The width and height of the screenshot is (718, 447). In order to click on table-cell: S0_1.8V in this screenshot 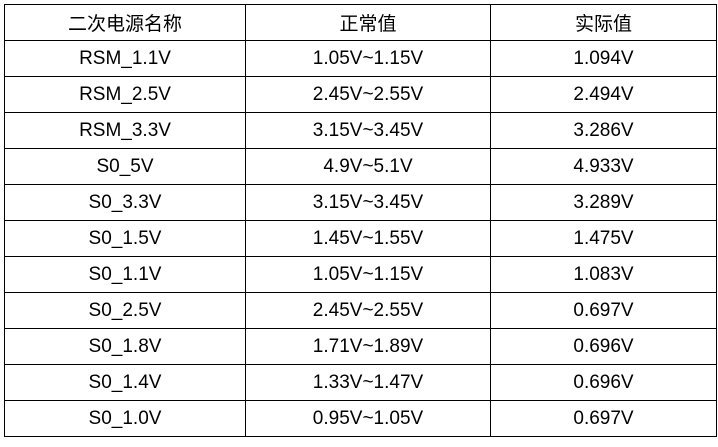, I will do `click(125, 346)`.